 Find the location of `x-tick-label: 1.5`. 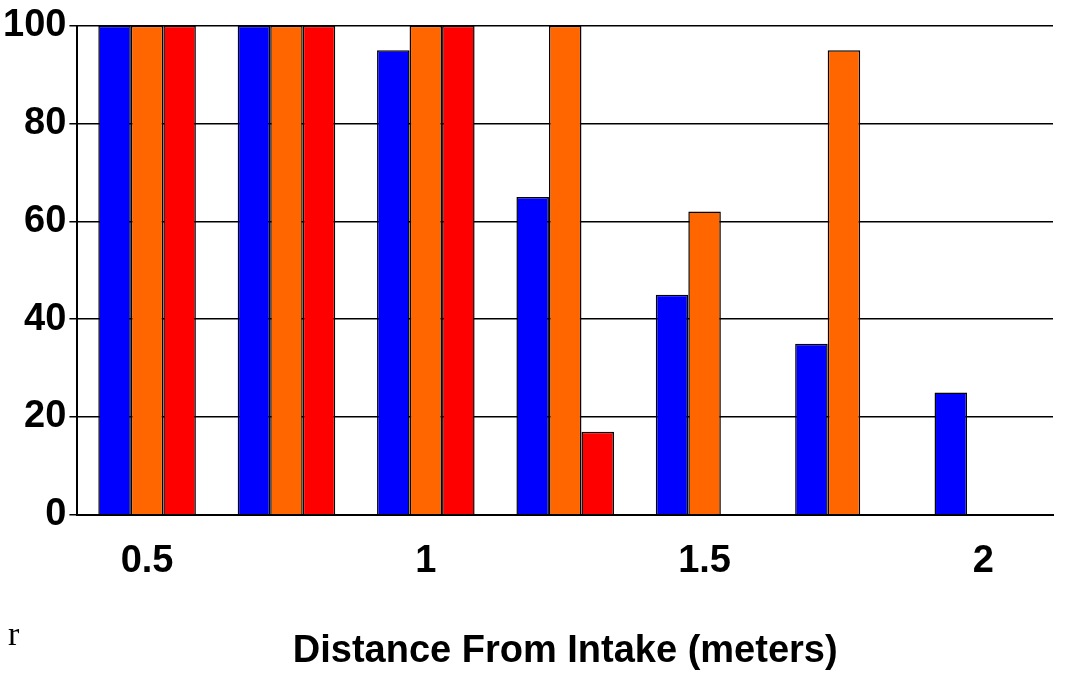

x-tick-label: 1.5 is located at coordinates (704, 559).